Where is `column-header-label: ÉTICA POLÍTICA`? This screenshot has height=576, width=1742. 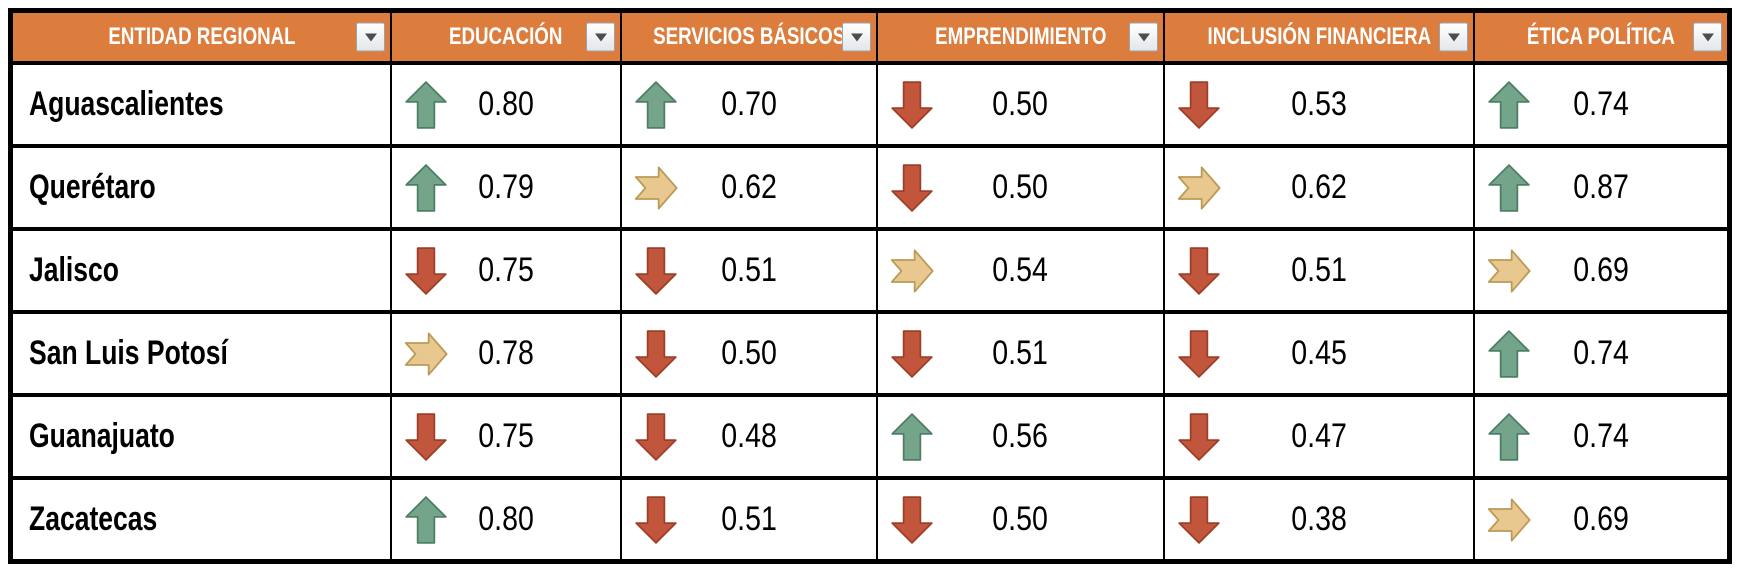 column-header-label: ÉTICA POLÍTICA is located at coordinates (1601, 36).